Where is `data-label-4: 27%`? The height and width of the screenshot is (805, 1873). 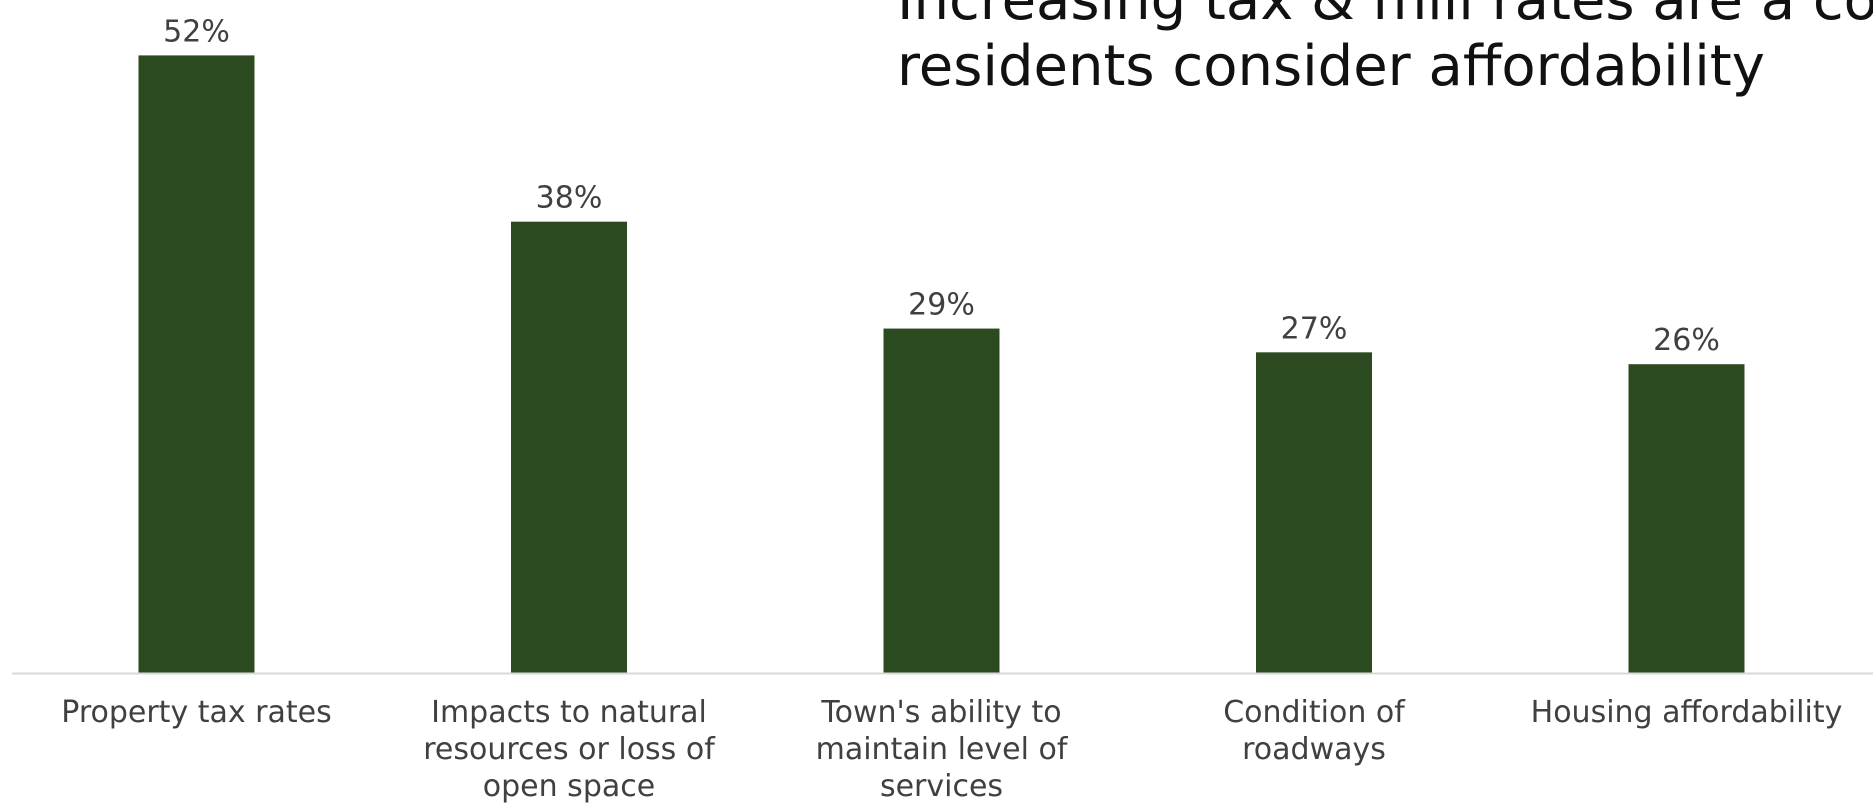
data-label-4: 27% is located at coordinates (1314, 328).